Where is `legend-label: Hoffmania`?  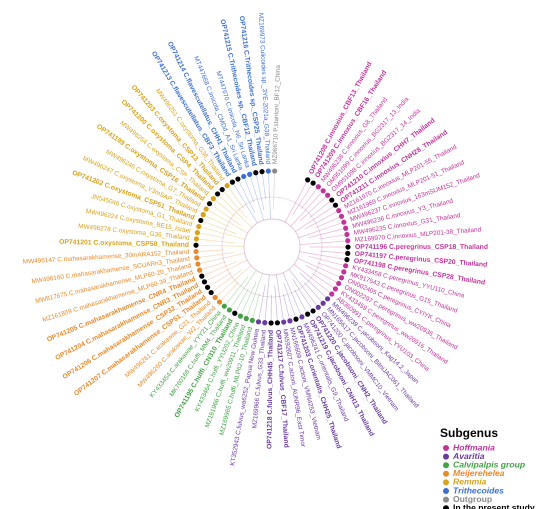
legend-label: Hoffmania is located at coordinates (474, 447).